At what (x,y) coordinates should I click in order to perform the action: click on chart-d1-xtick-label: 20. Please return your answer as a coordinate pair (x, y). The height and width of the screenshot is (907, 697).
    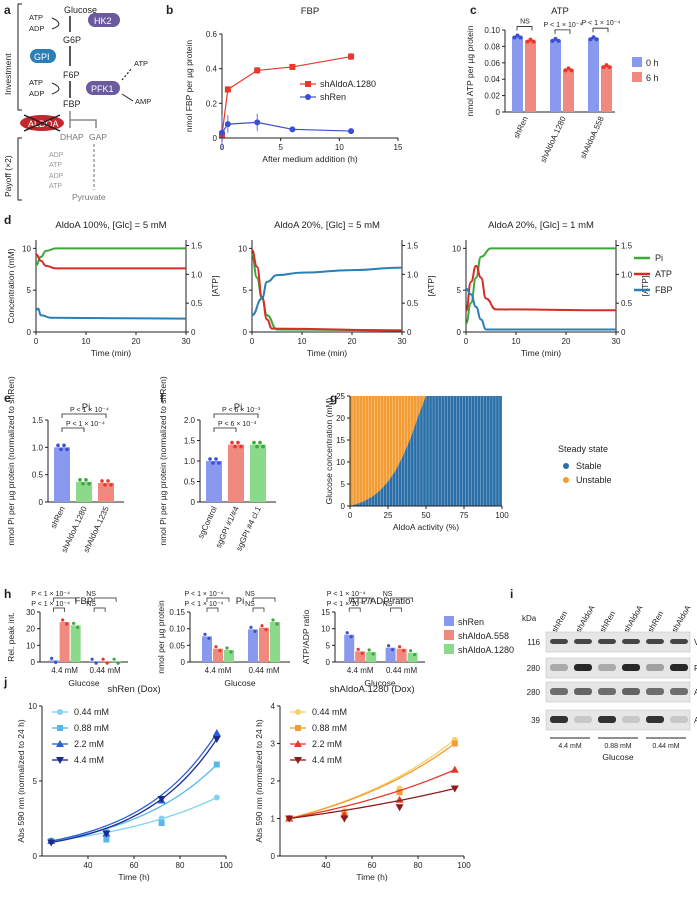
    Looking at the image, I should click on (136, 341).